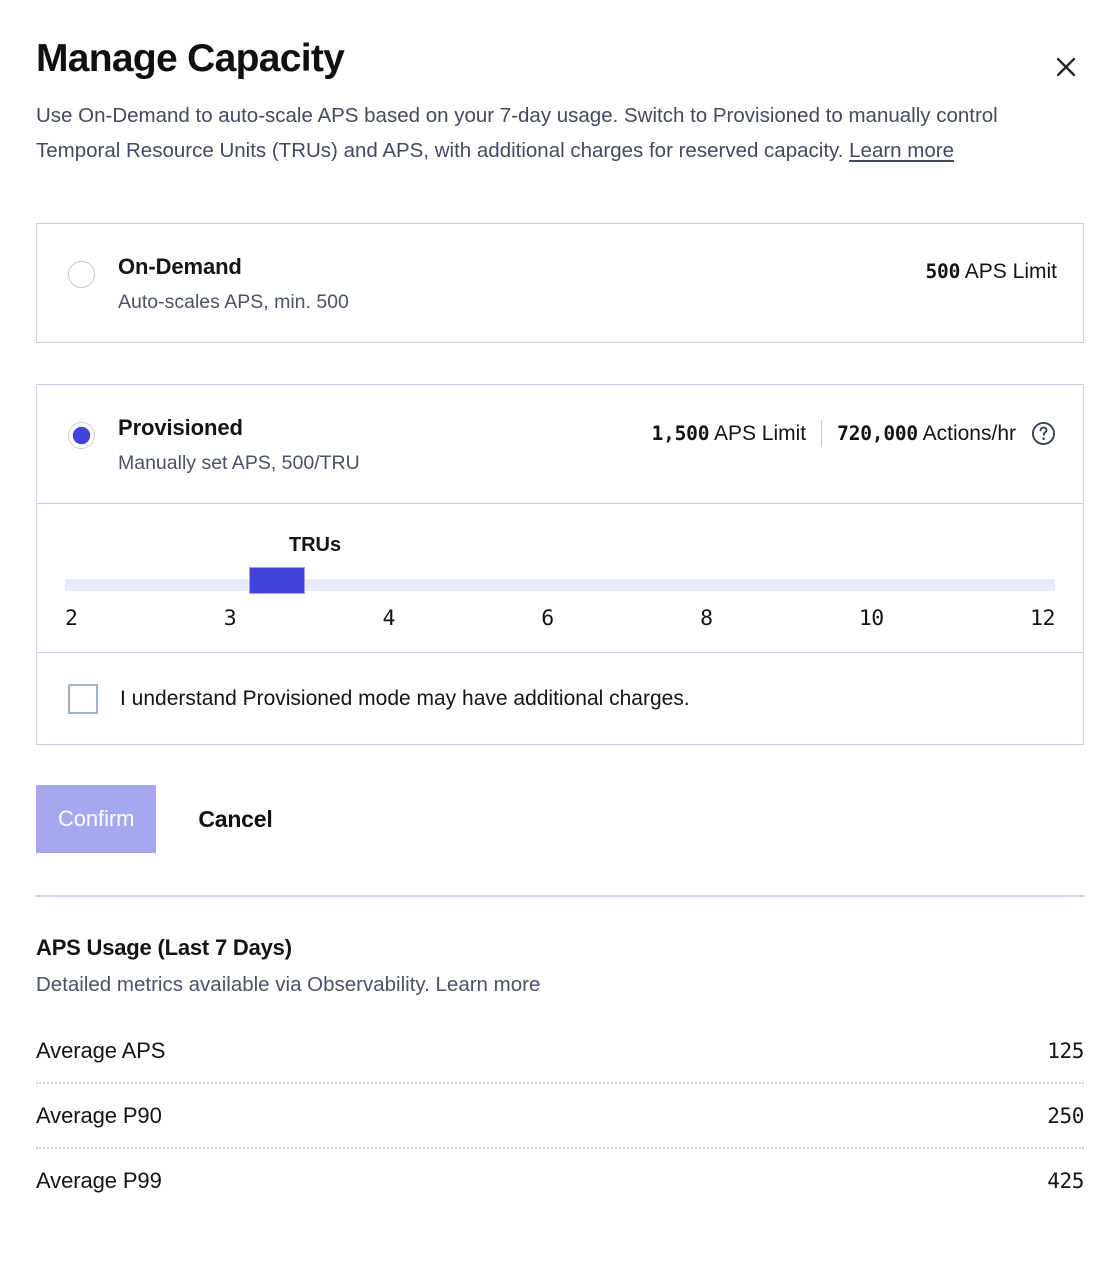 This screenshot has height=1274, width=1120. I want to click on close-icon, so click(1066, 67).